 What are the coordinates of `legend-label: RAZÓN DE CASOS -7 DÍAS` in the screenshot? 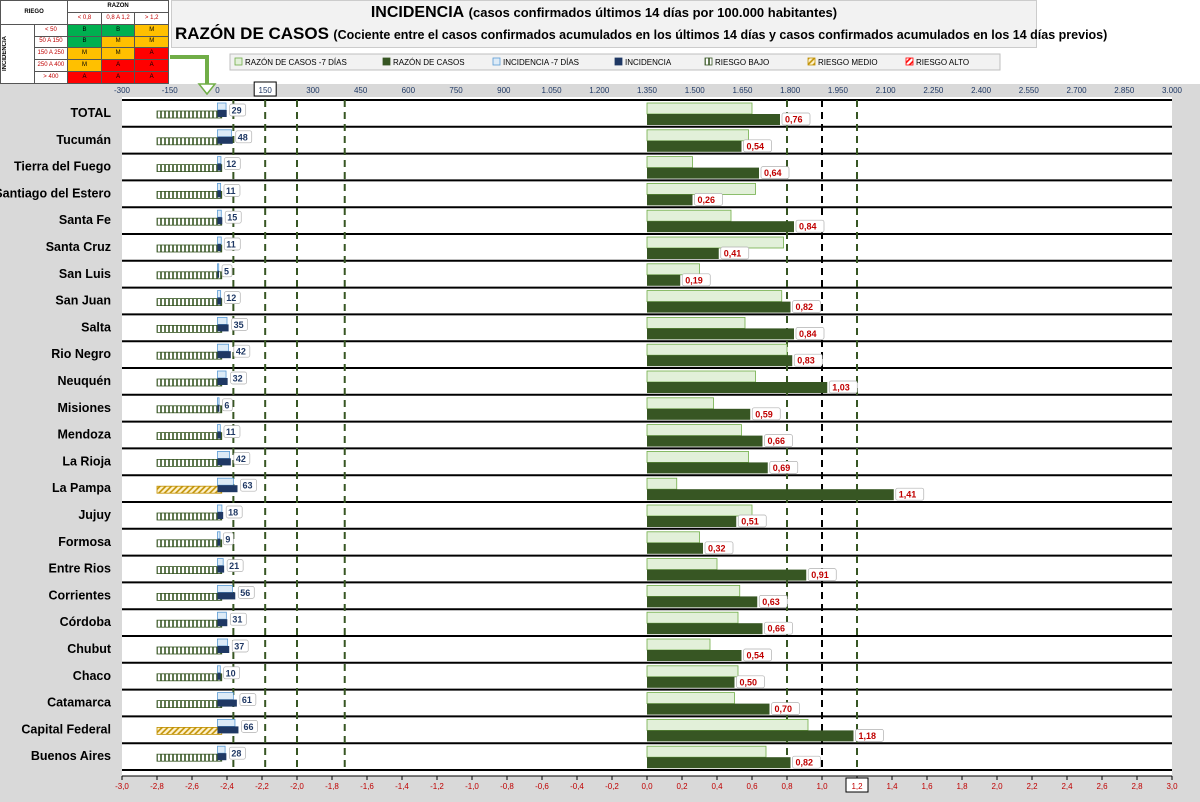 It's located at (296, 62).